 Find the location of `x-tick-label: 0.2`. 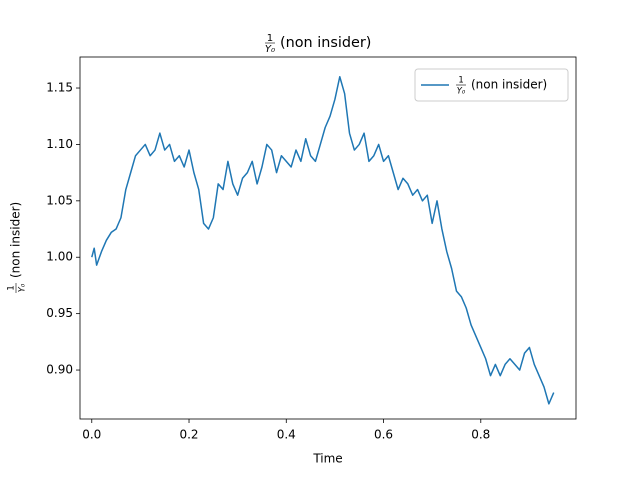

x-tick-label: 0.2 is located at coordinates (188, 435).